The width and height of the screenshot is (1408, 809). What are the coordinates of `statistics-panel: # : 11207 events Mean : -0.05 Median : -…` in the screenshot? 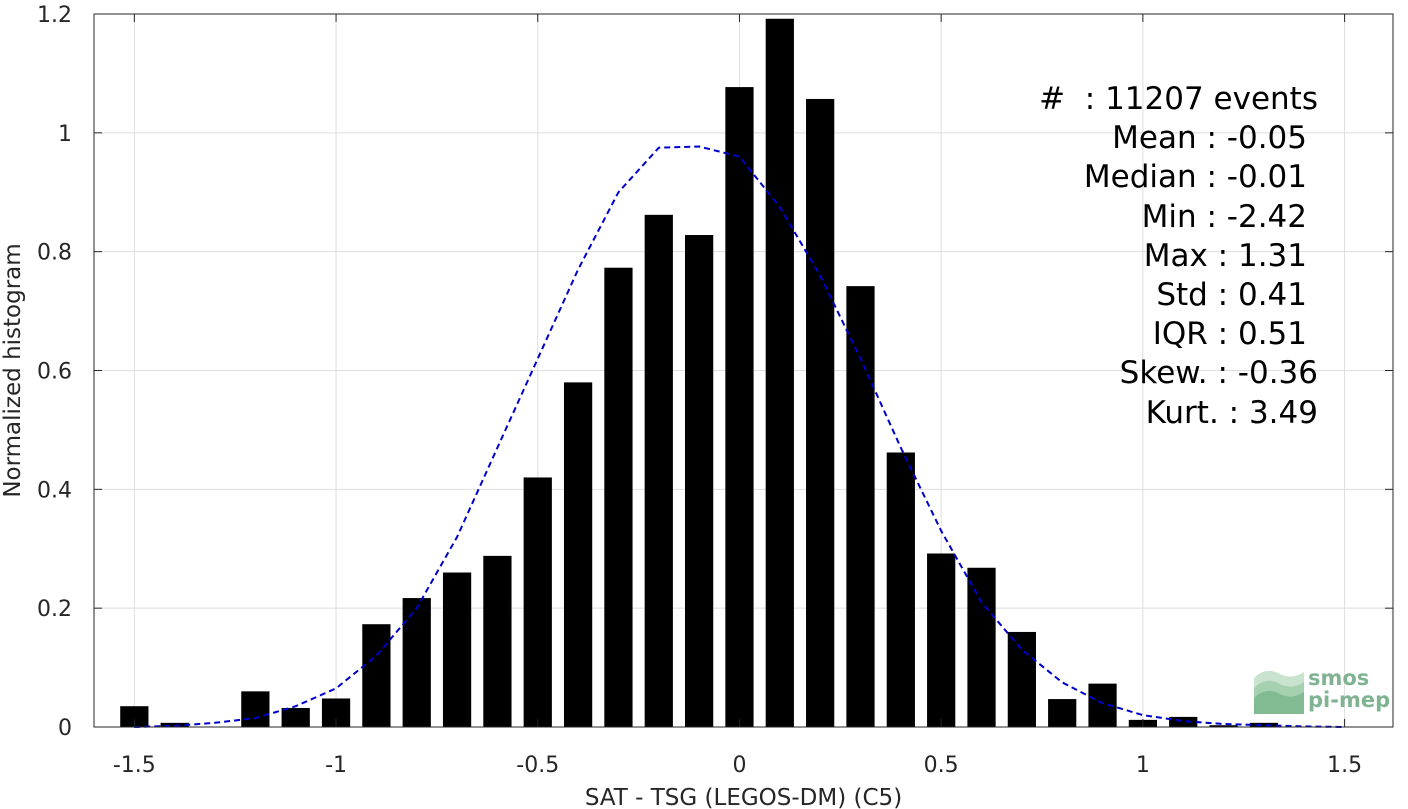 It's located at (1178, 256).